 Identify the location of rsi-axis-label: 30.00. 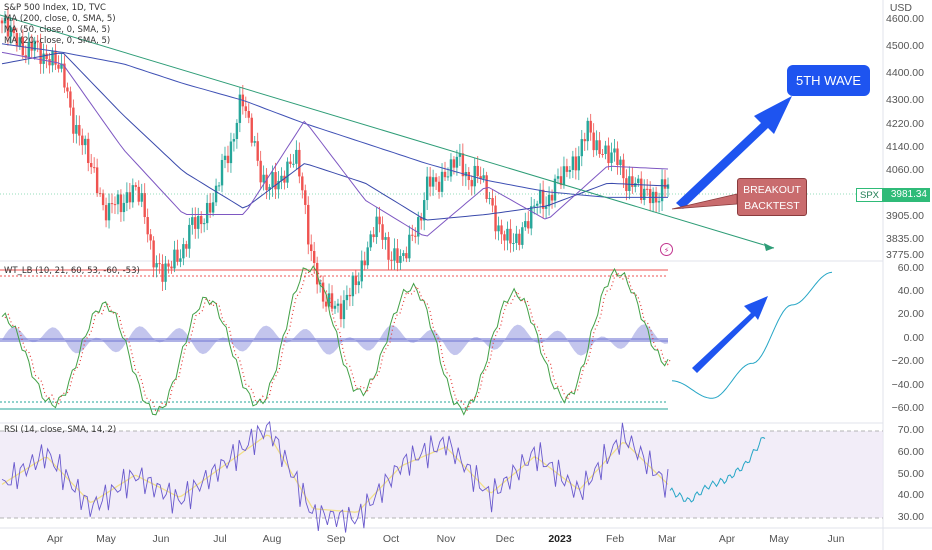
(910, 517).